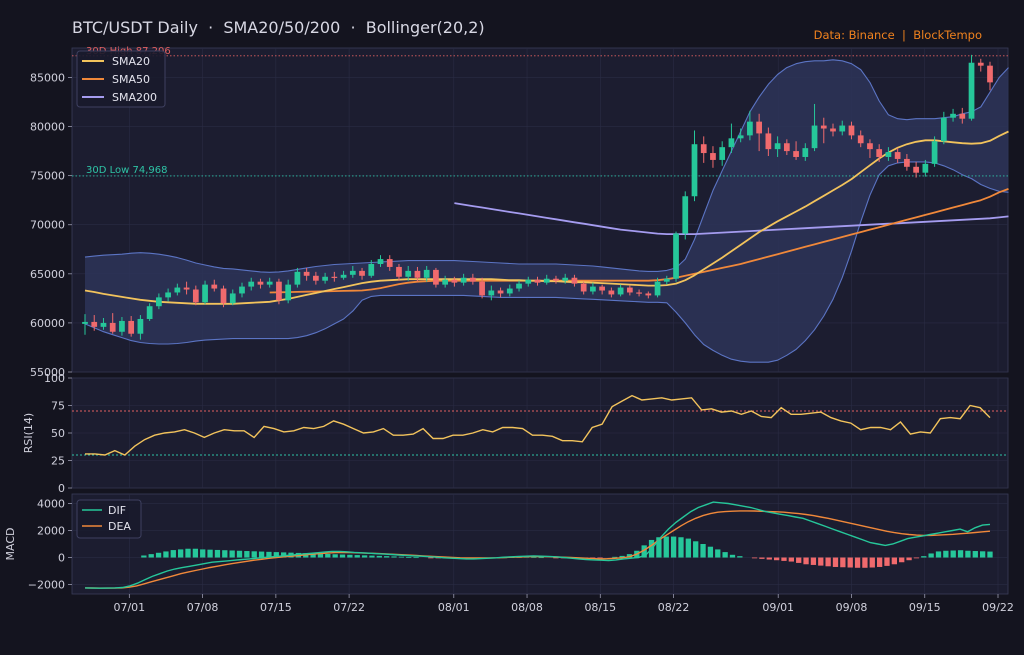  I want to click on price-tick-label: 80000, so click(47, 127).